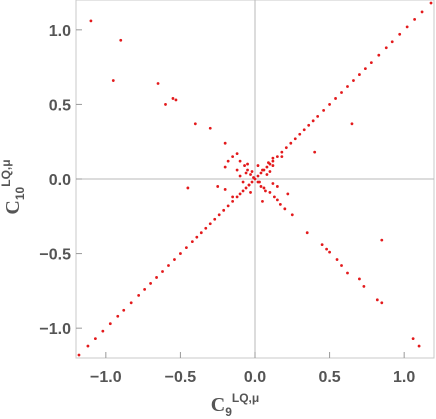 This screenshot has width=436, height=419. What do you see at coordinates (252, 377) in the screenshot?
I see `x-tick-labels: −1.0 −0.5 0.0 0.5 1.0` at bounding box center [252, 377].